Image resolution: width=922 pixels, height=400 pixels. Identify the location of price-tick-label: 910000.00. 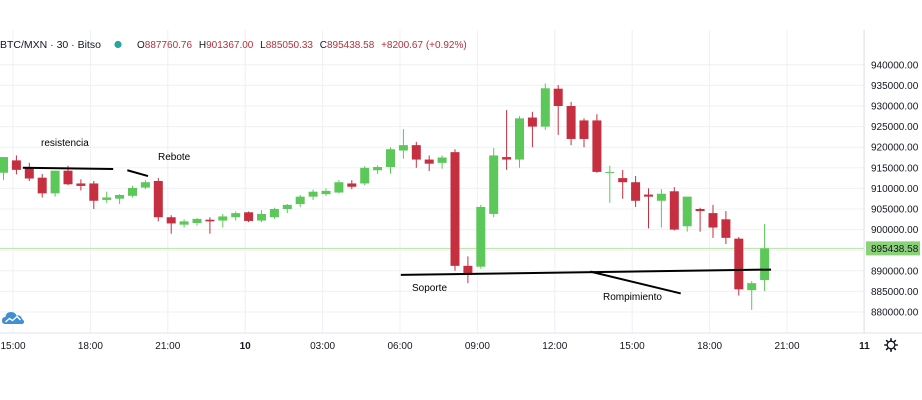
(895, 189).